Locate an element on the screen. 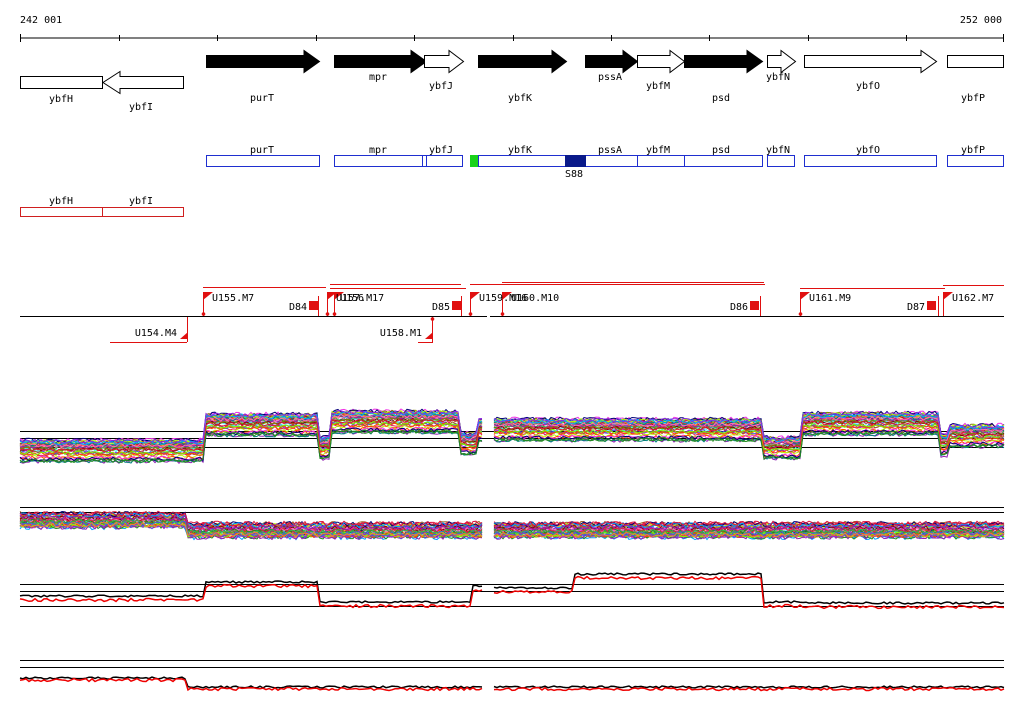  profile-trace-summary-rev-black is located at coordinates (512, 682).